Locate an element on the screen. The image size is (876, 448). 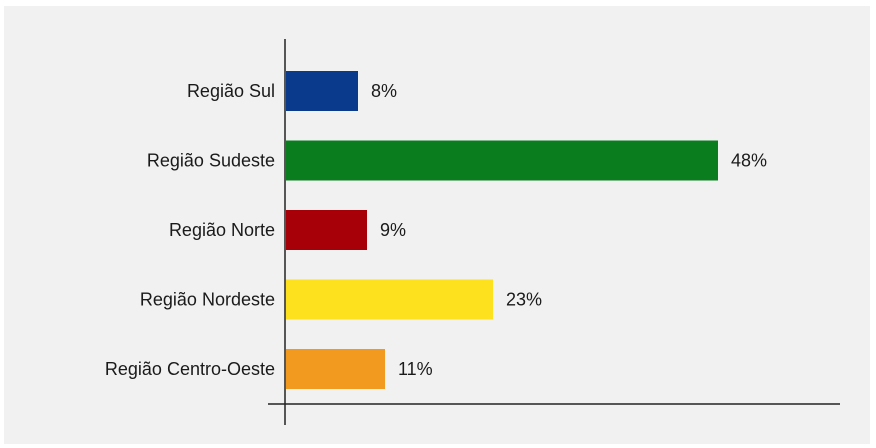
category-label-2: Região Norte is located at coordinates (222, 230).